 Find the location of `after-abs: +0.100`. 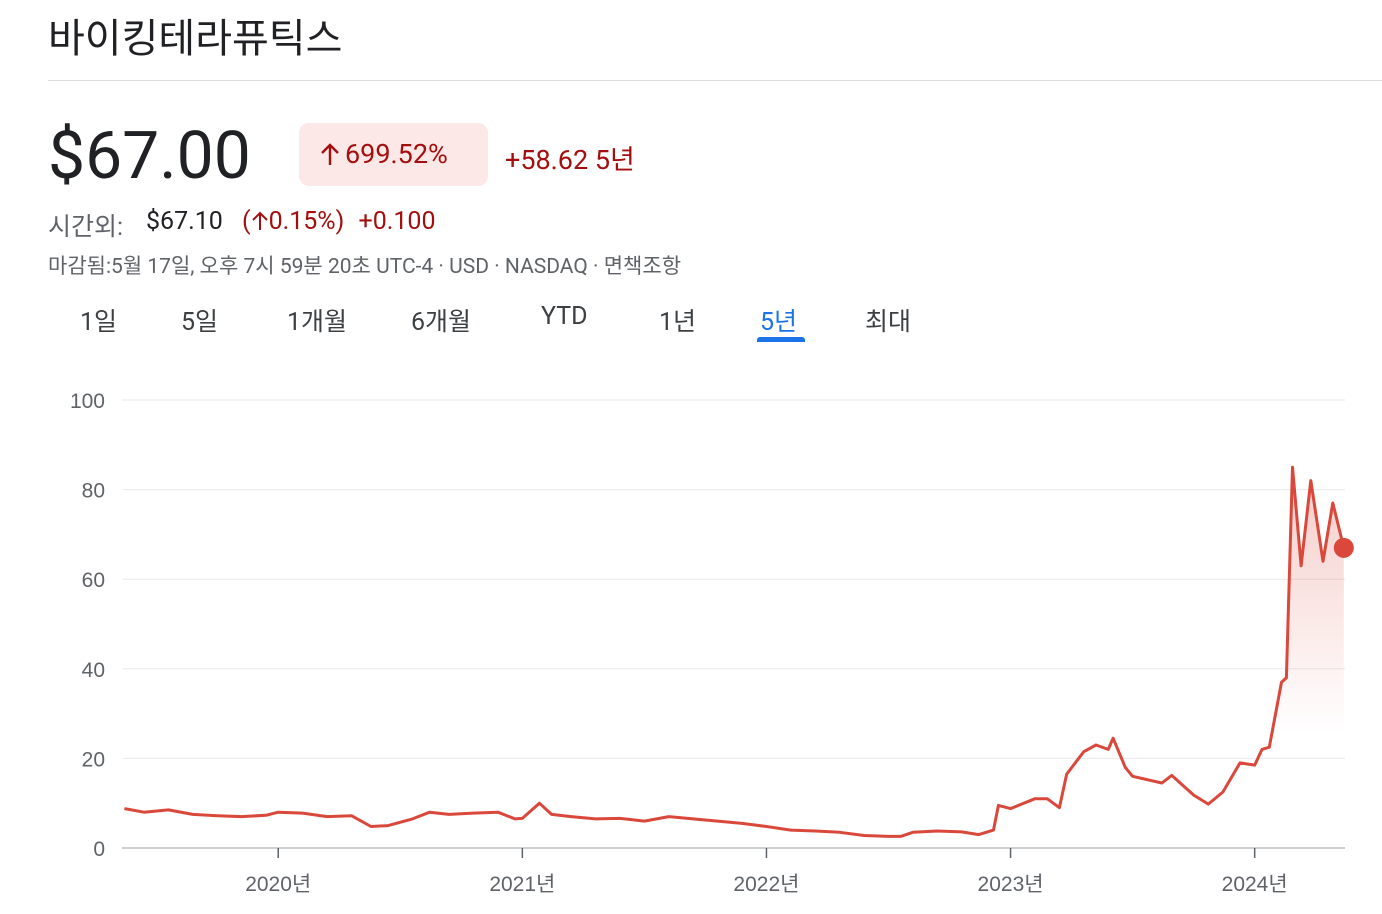

after-abs: +0.100 is located at coordinates (397, 221).